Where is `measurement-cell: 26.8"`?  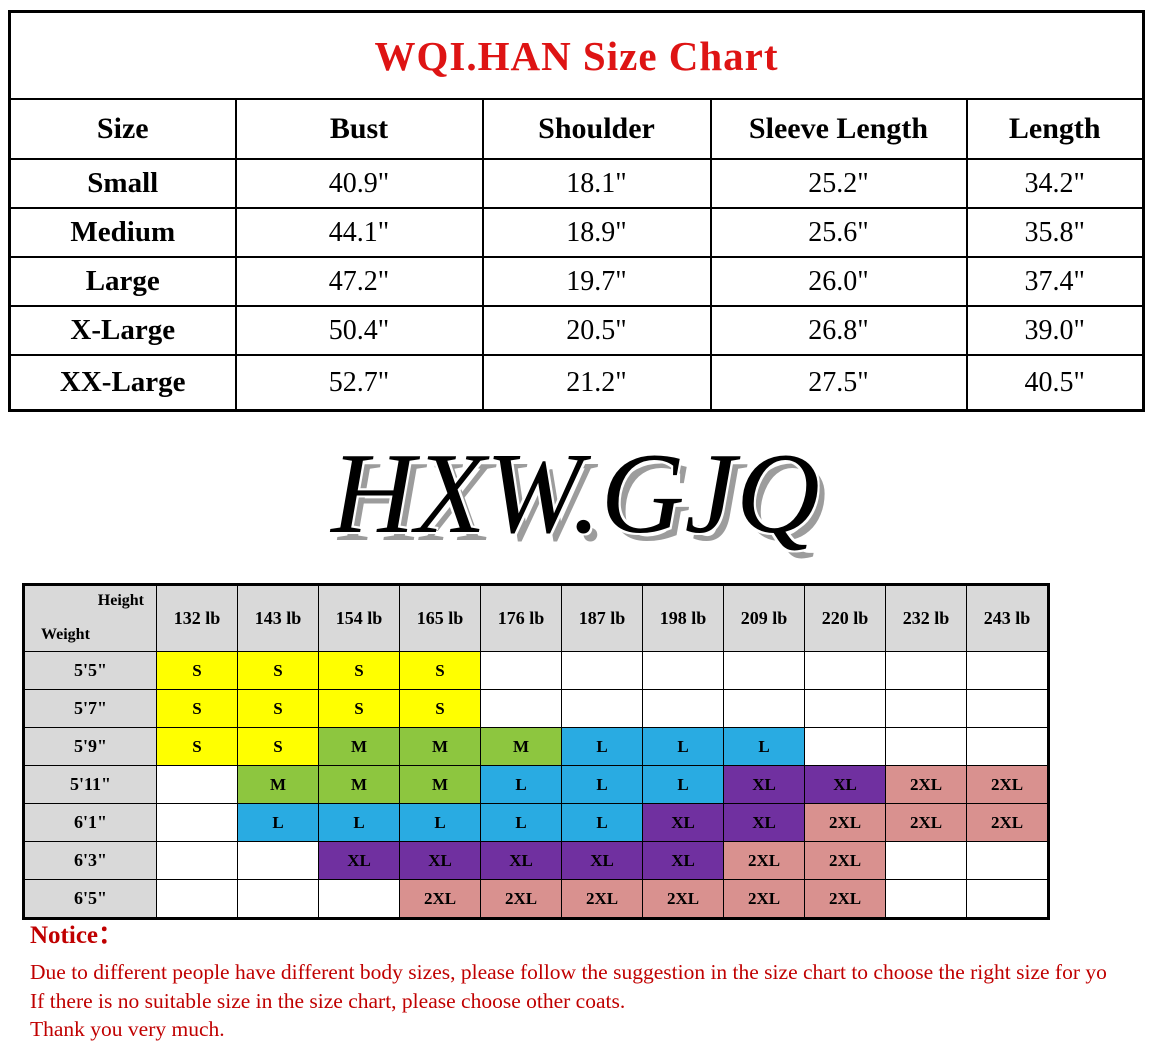
measurement-cell: 26.8" is located at coordinates (838, 330).